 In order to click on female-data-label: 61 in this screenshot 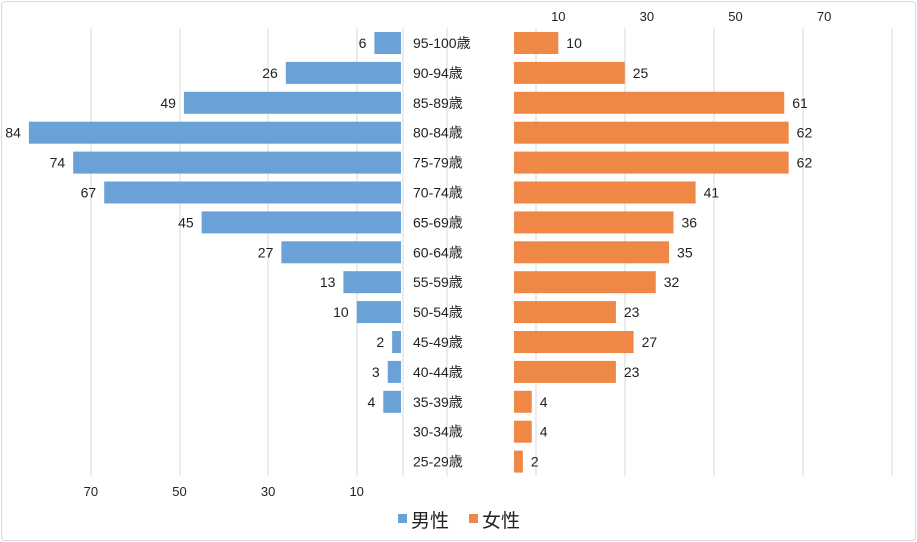, I will do `click(800, 103)`.